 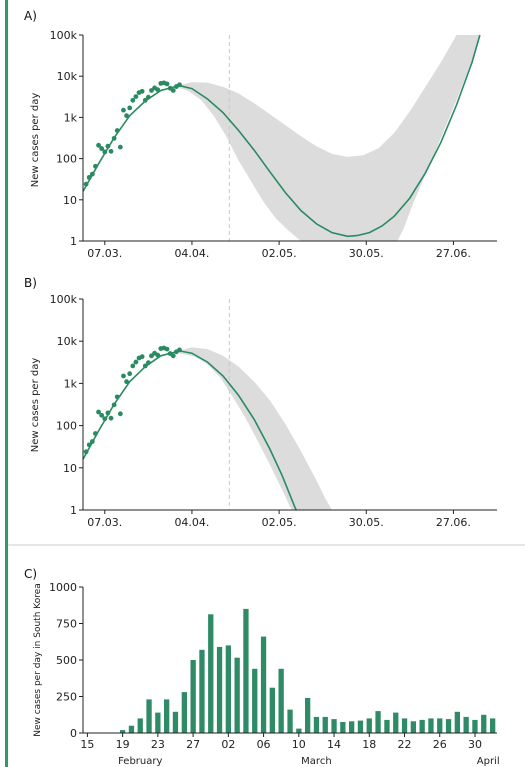 I want to click on pc-month-label-0: February, so click(x=140, y=761).